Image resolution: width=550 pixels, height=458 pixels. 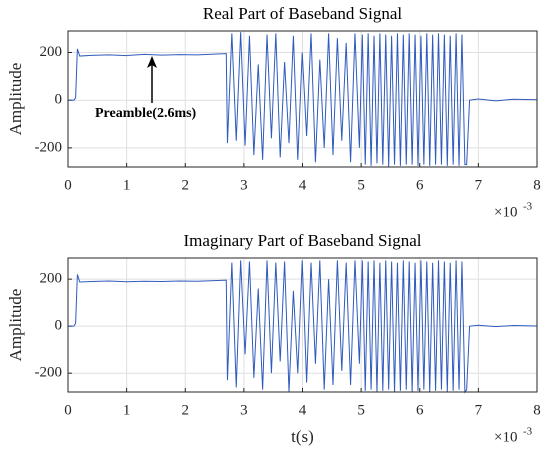 What do you see at coordinates (302, 436) in the screenshot?
I see `x-axis-label: t(s)` at bounding box center [302, 436].